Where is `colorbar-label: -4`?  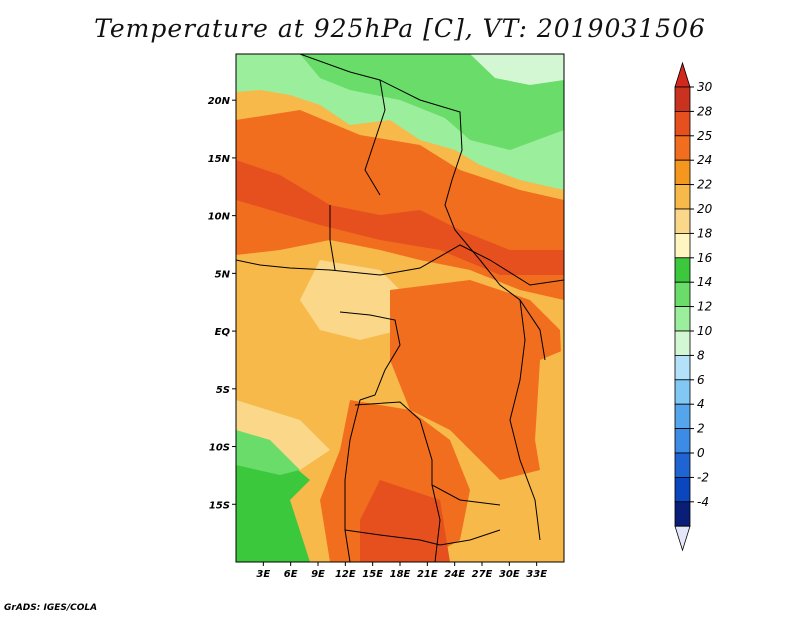 colorbar-label: -4 is located at coordinates (703, 502).